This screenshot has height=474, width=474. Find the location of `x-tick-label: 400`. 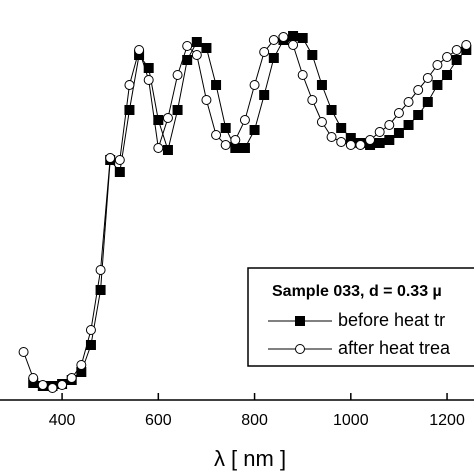

x-tick-label: 400 is located at coordinates (62, 420).